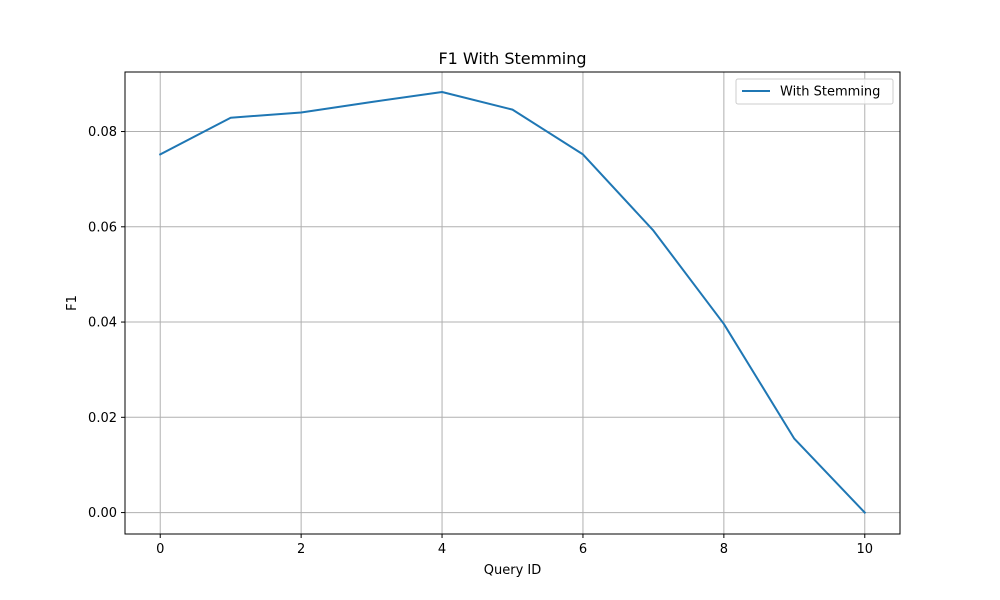 This screenshot has width=1000, height=600. I want to click on x-tick-label: 8, so click(724, 549).